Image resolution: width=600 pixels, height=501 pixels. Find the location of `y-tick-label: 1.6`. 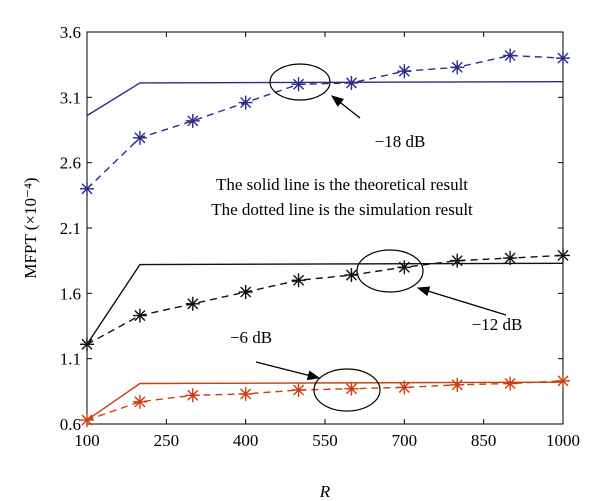

y-tick-label: 1.6 is located at coordinates (70, 293).